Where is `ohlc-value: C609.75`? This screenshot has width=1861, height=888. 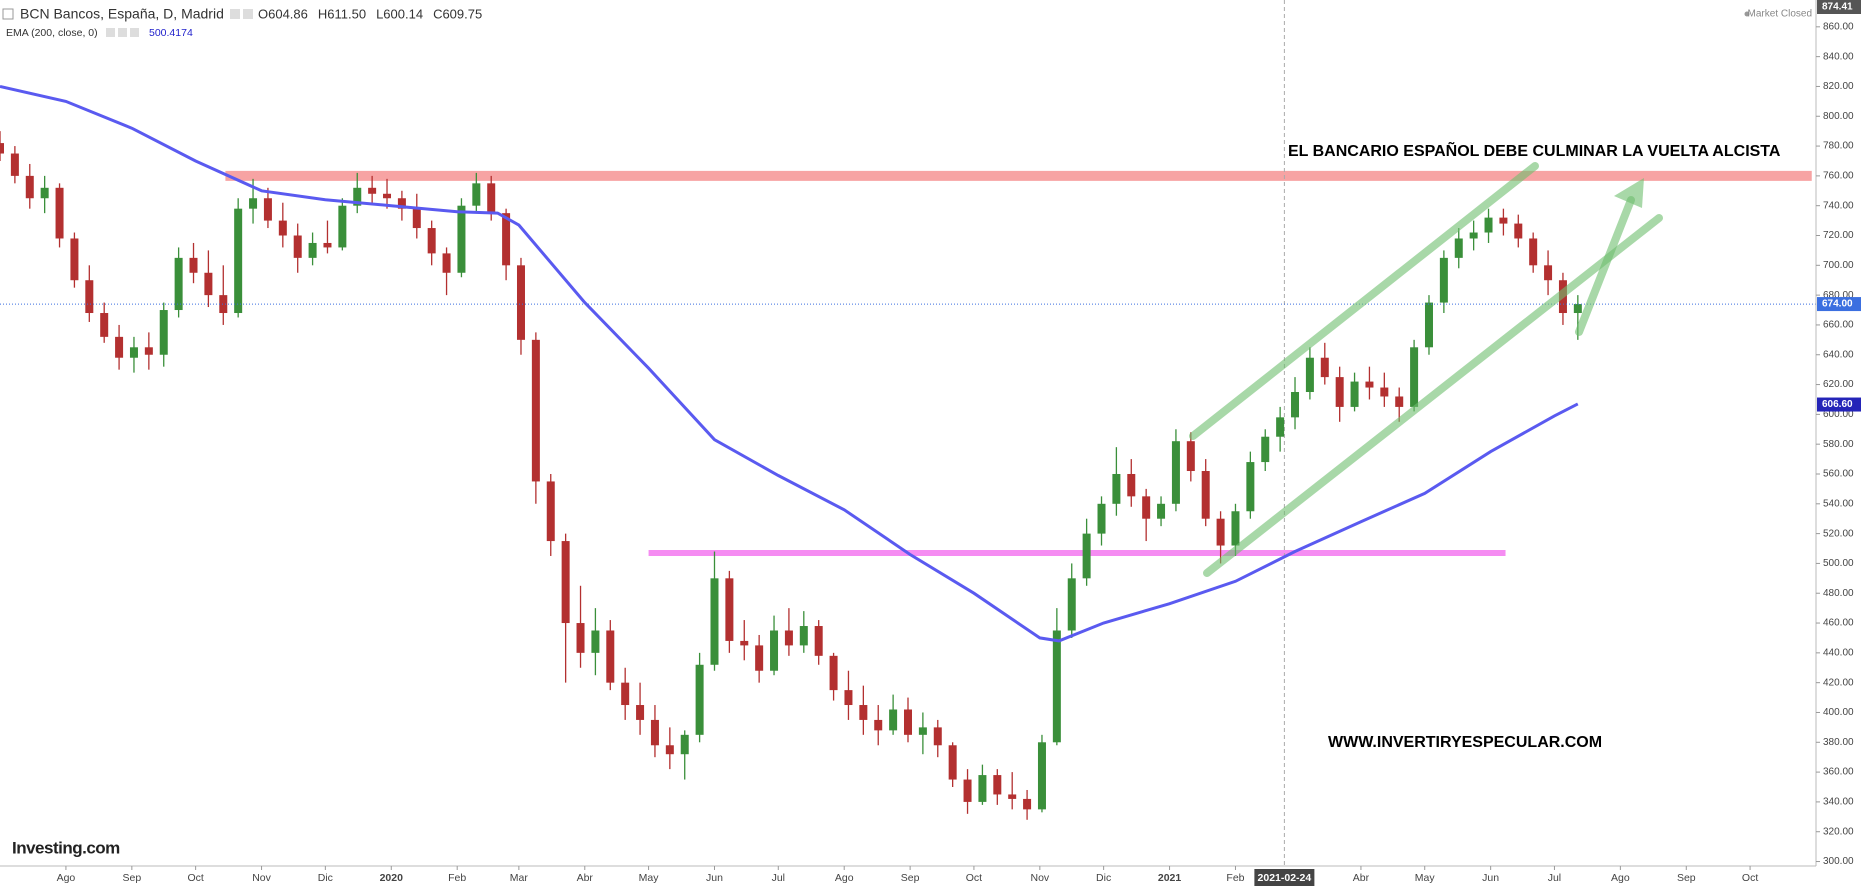 ohlc-value: C609.75 is located at coordinates (457, 13).